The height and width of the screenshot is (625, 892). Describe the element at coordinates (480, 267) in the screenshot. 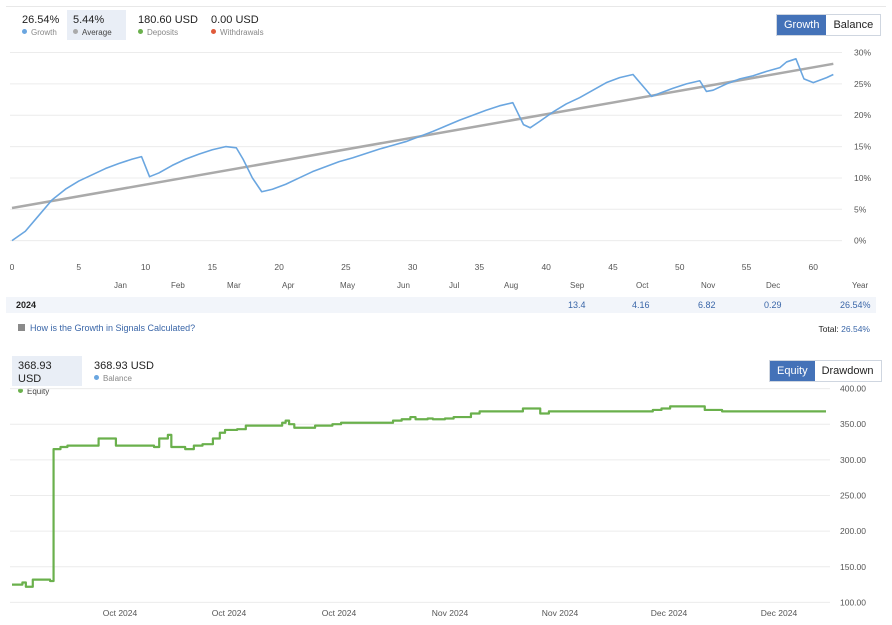

I see `growth-x-tick: 35` at that location.